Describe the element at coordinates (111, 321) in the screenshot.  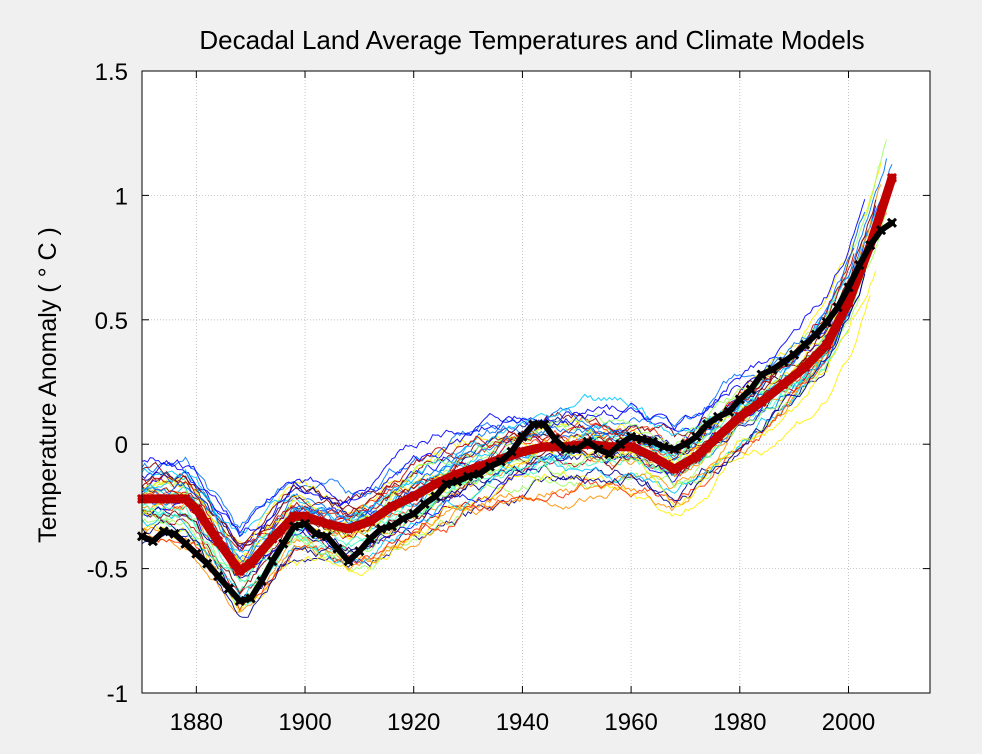
I see `y-tick-label: 0.5` at that location.